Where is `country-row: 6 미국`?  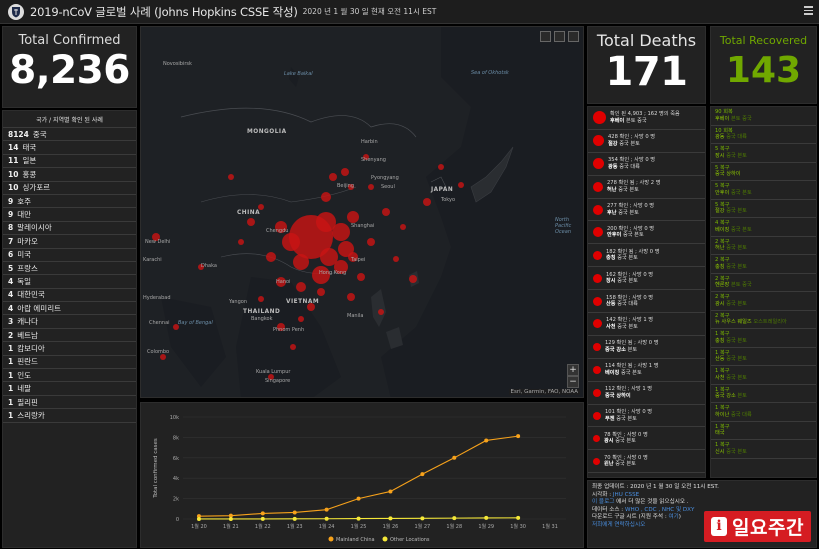 country-row: 6 미국 is located at coordinates (69, 255).